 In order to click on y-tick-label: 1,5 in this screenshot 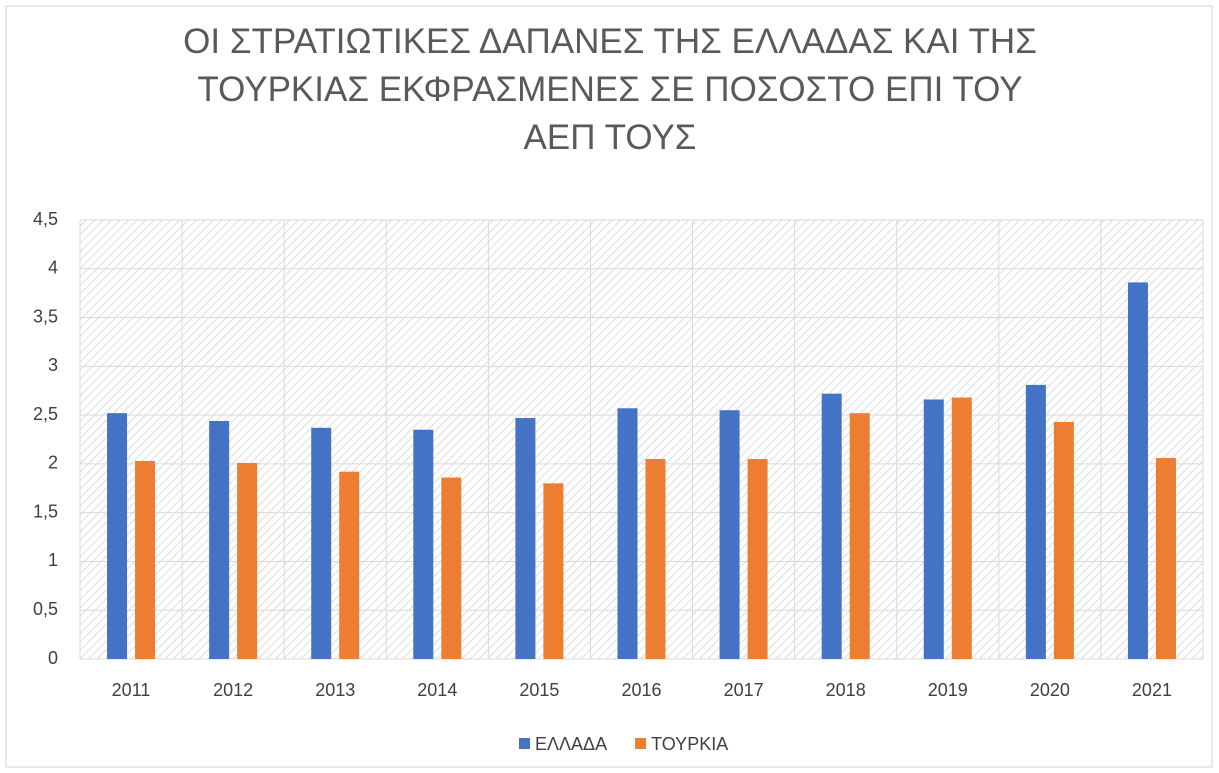, I will do `click(45, 511)`.